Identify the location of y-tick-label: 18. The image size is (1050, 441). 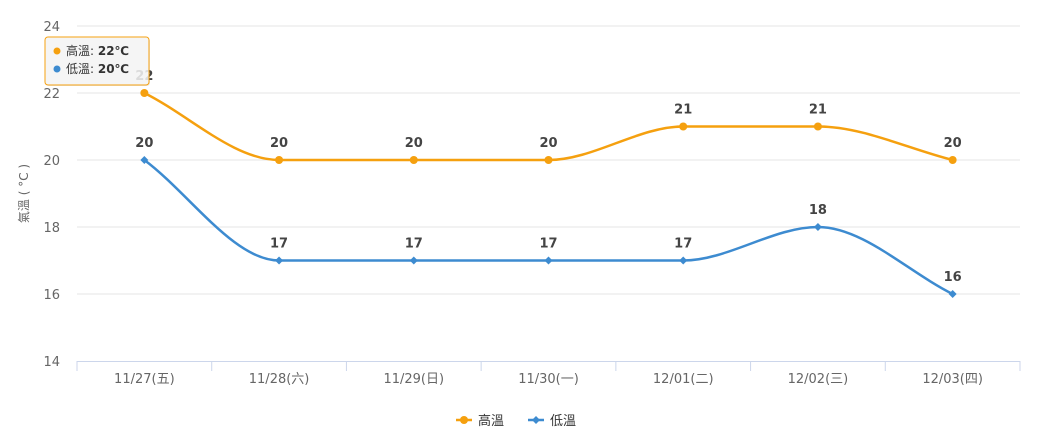
(51, 228).